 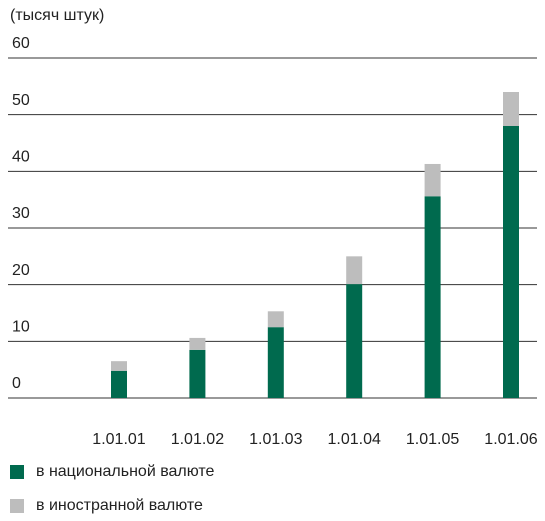 What do you see at coordinates (16, 383) in the screenshot?
I see `y-tick-label: 0` at bounding box center [16, 383].